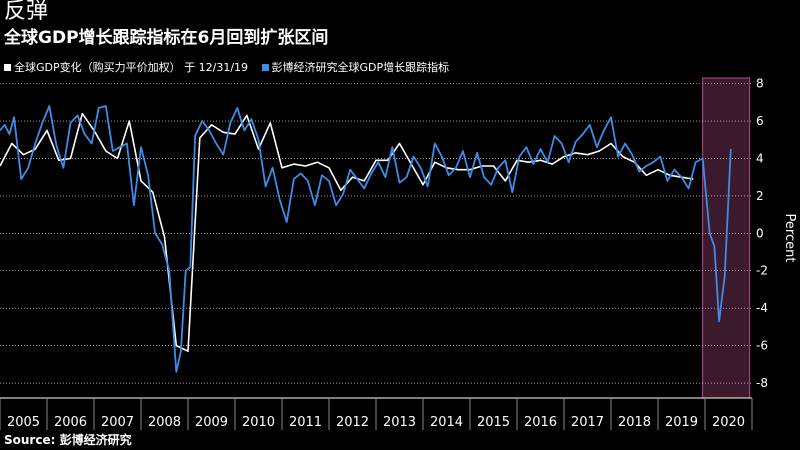 This screenshot has width=800, height=450. Describe the element at coordinates (305, 422) in the screenshot. I see `x-tick-label: 2011` at that location.